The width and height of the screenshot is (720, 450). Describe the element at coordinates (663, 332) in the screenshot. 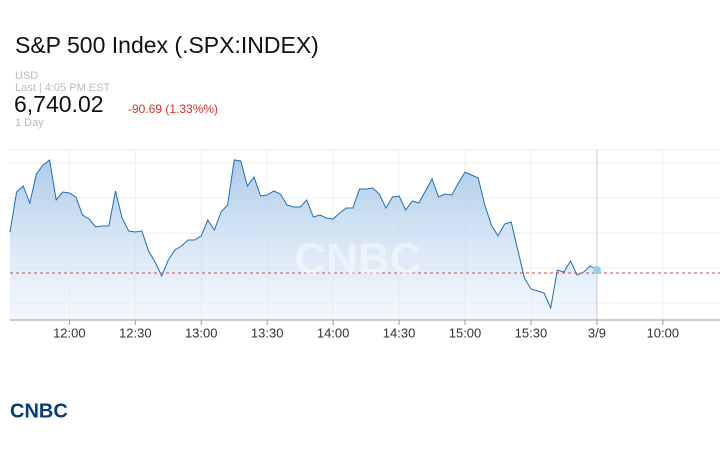

I see `x-tick-label: 10:00` at that location.